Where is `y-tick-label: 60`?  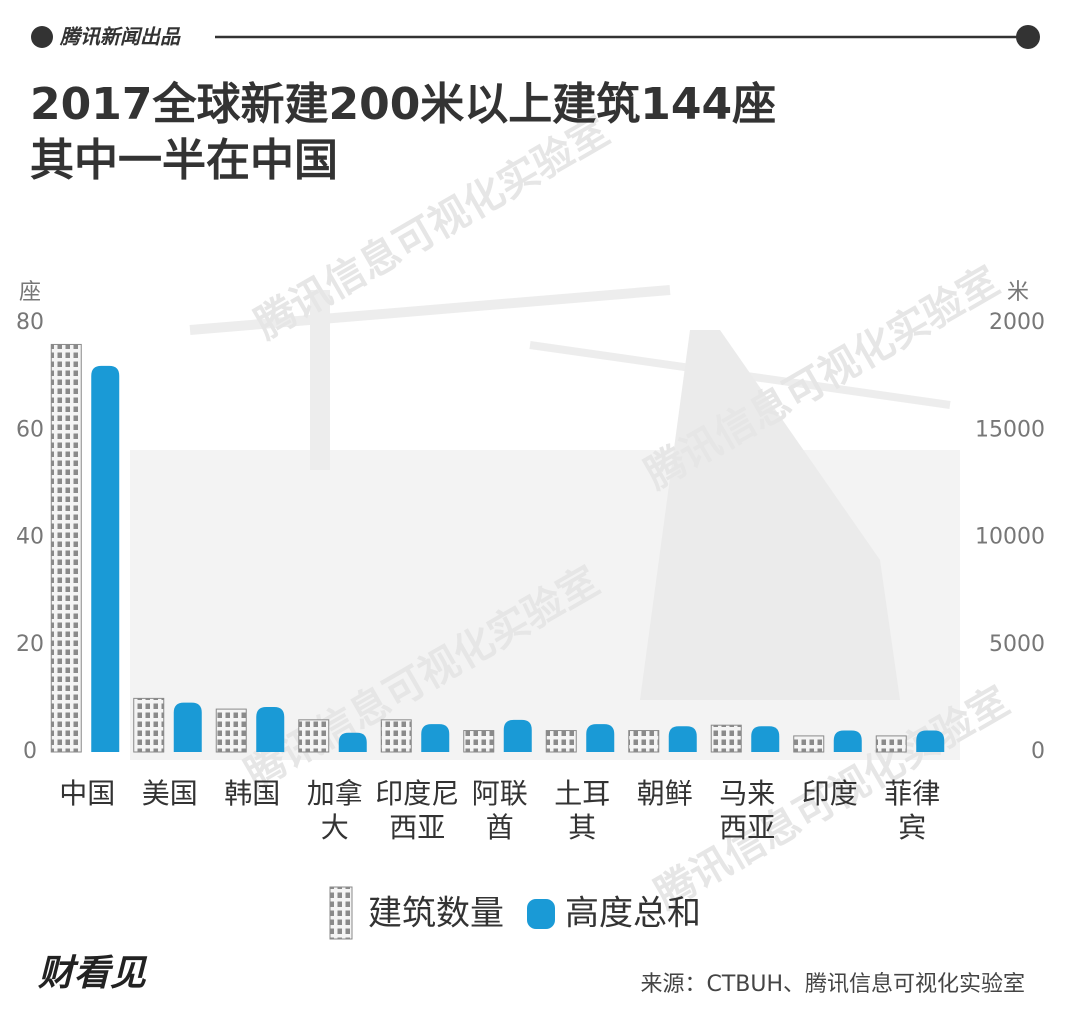
y-tick-label: 60 is located at coordinates (30, 429).